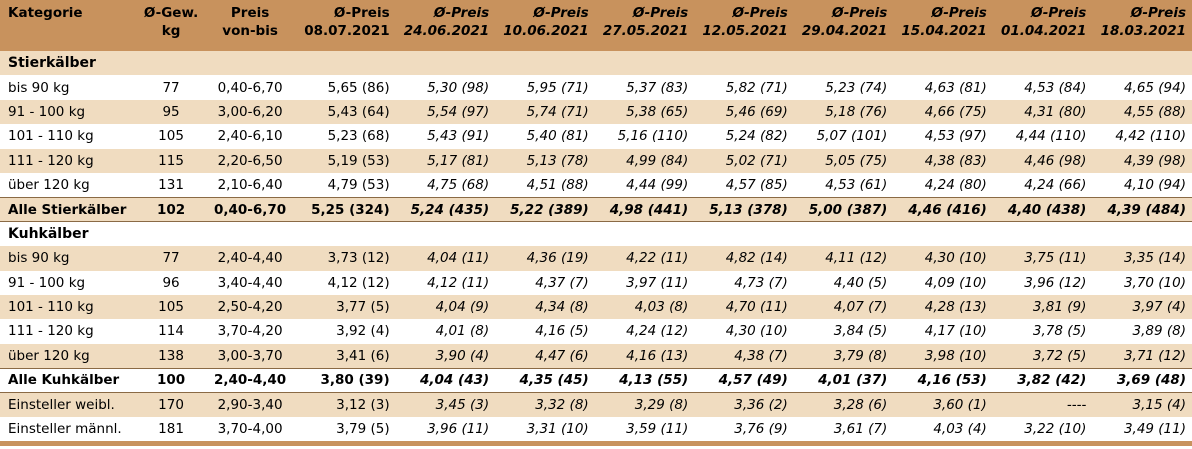 This screenshot has width=1192, height=449. Describe the element at coordinates (657, 331) in the screenshot. I see `cell-price: 4,24 (12)` at that location.